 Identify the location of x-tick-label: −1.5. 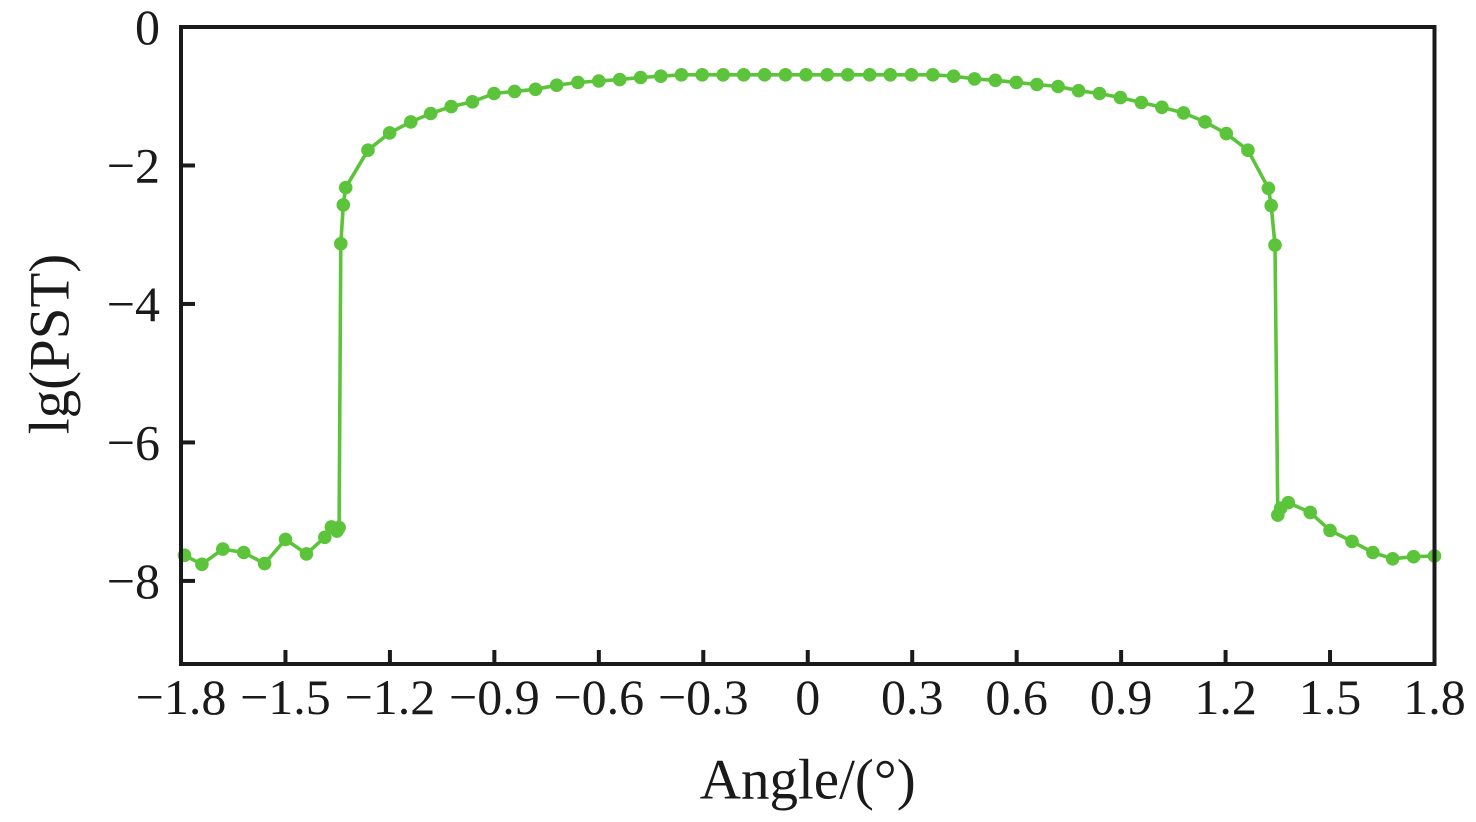
(285, 697).